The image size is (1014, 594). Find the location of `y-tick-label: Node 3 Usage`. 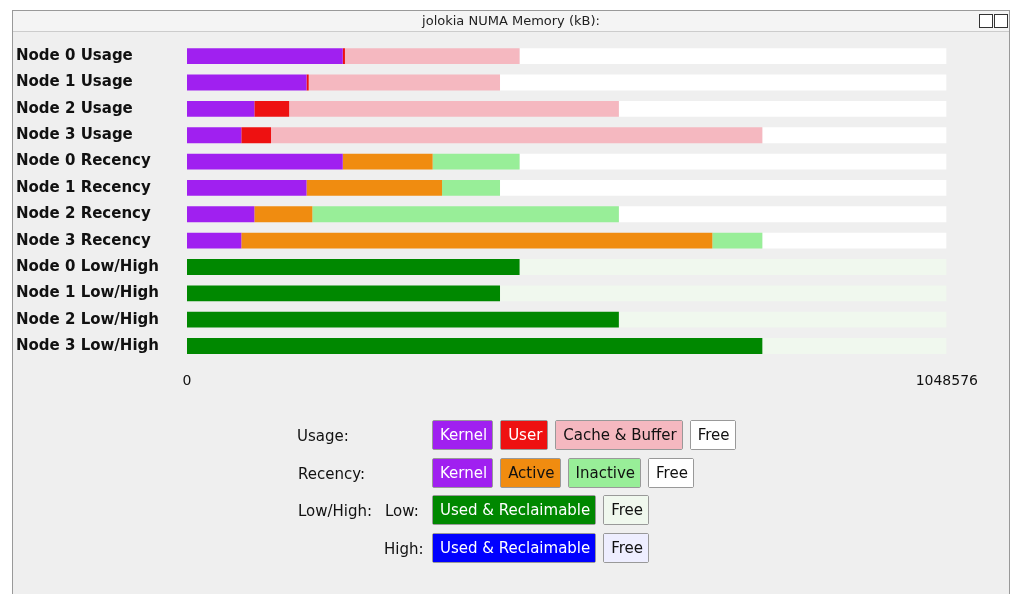

y-tick-label: Node 3 Usage is located at coordinates (74, 134).